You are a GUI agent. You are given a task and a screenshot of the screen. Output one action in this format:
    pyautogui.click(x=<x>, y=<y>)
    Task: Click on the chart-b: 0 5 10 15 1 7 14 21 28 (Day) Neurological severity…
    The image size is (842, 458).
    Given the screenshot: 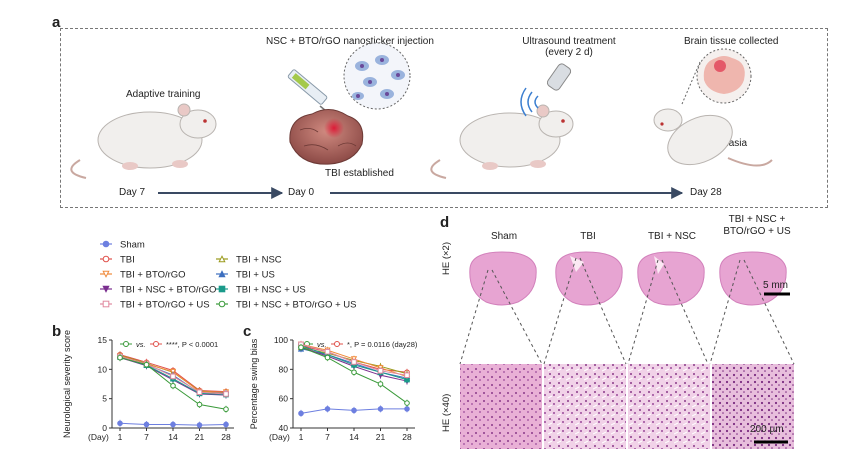 What is the action you would take?
    pyautogui.click(x=148, y=386)
    